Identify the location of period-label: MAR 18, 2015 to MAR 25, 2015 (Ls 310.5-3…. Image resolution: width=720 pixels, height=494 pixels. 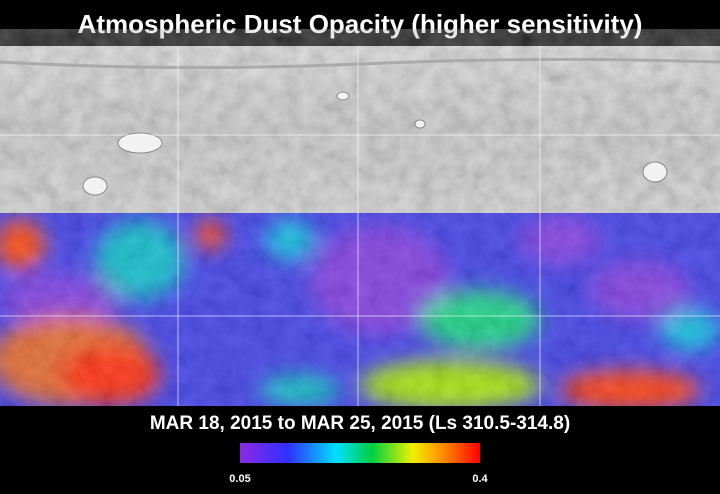
(360, 423).